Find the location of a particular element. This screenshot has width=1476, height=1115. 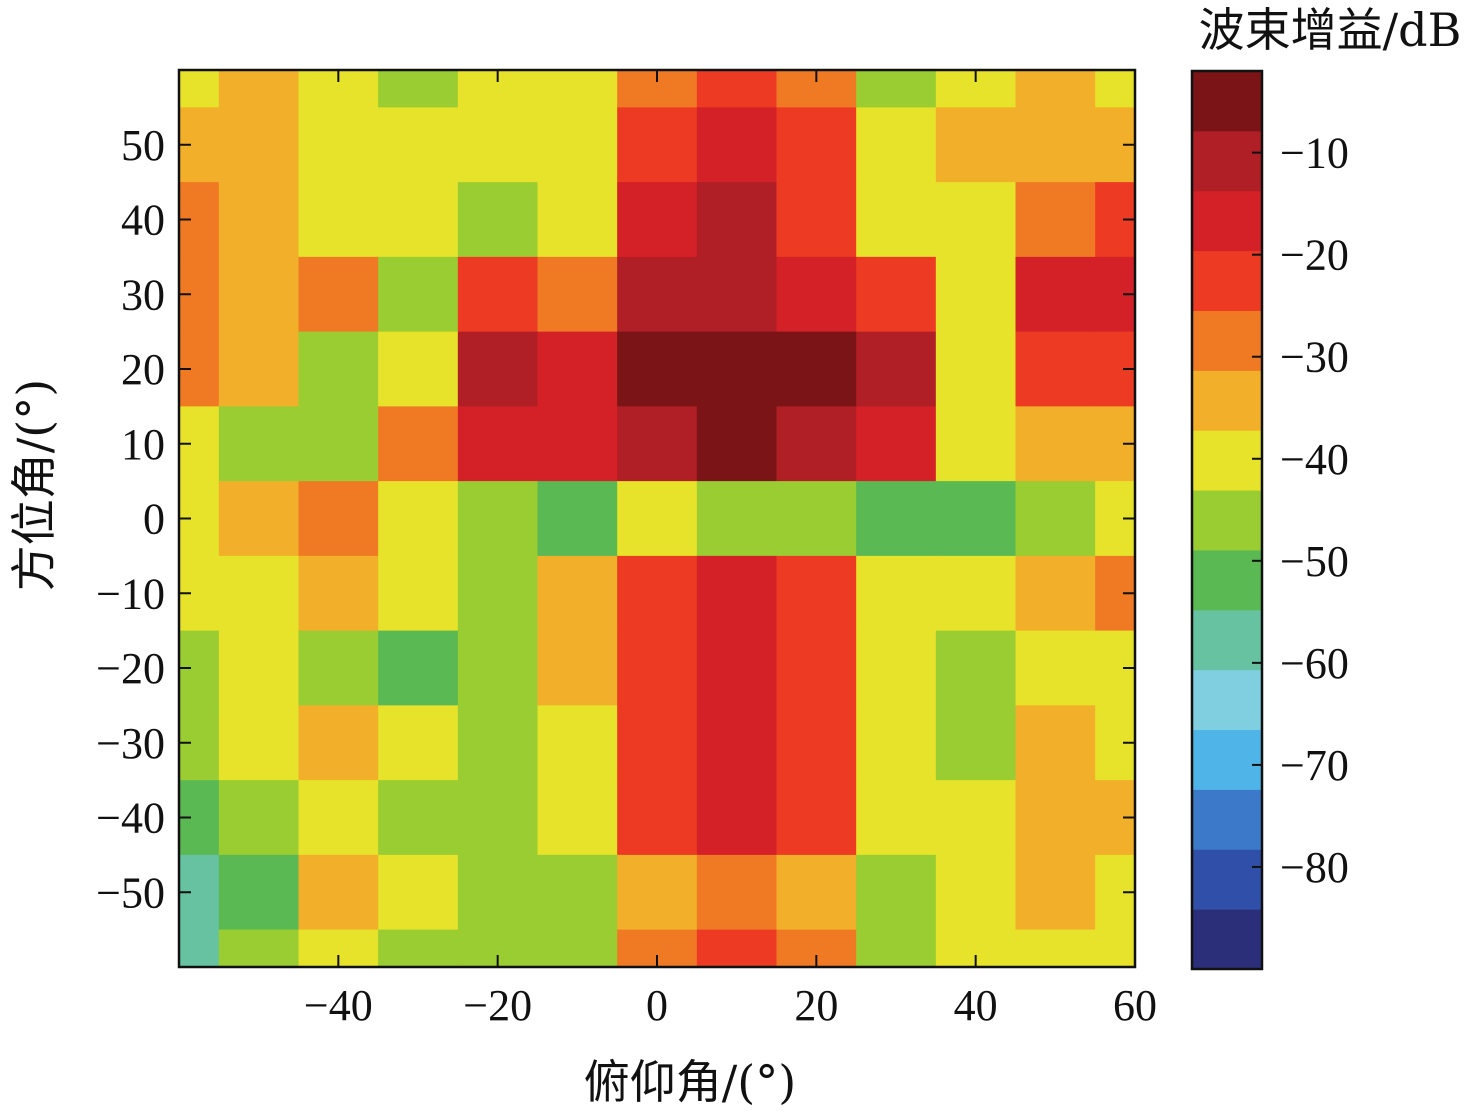

x-tick-label: −20 is located at coordinates (497, 1005).